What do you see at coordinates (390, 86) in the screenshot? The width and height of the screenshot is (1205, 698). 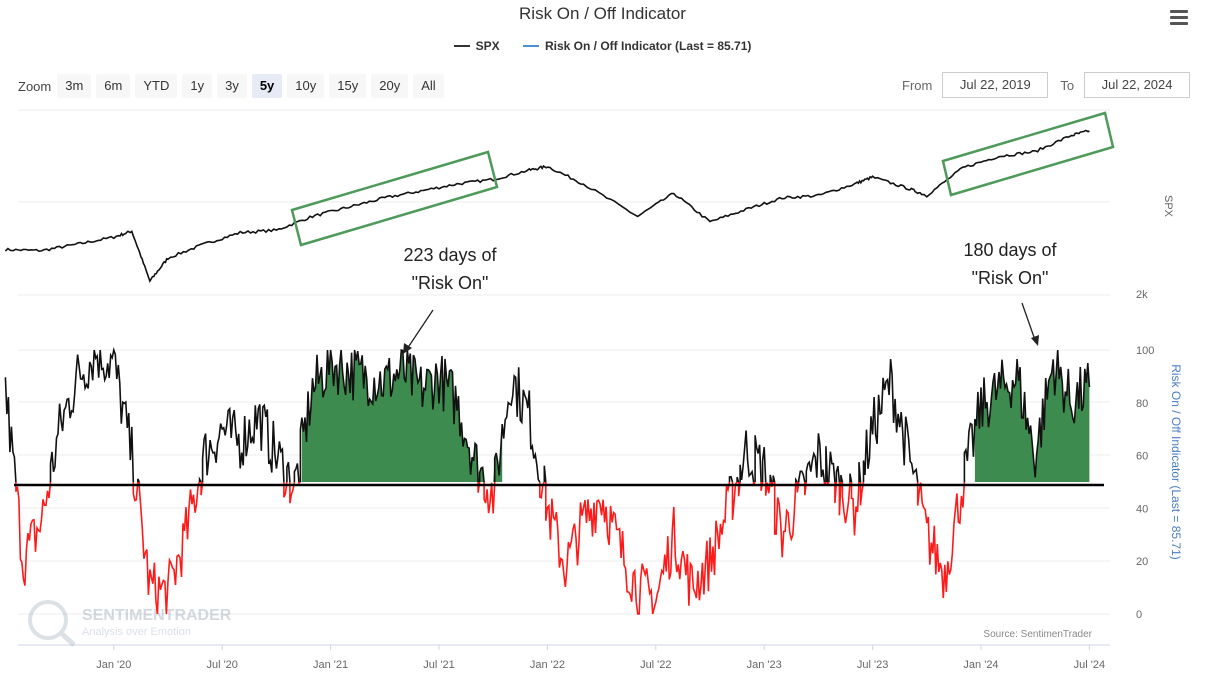 I see `zoom-button-20y: 20y` at bounding box center [390, 86].